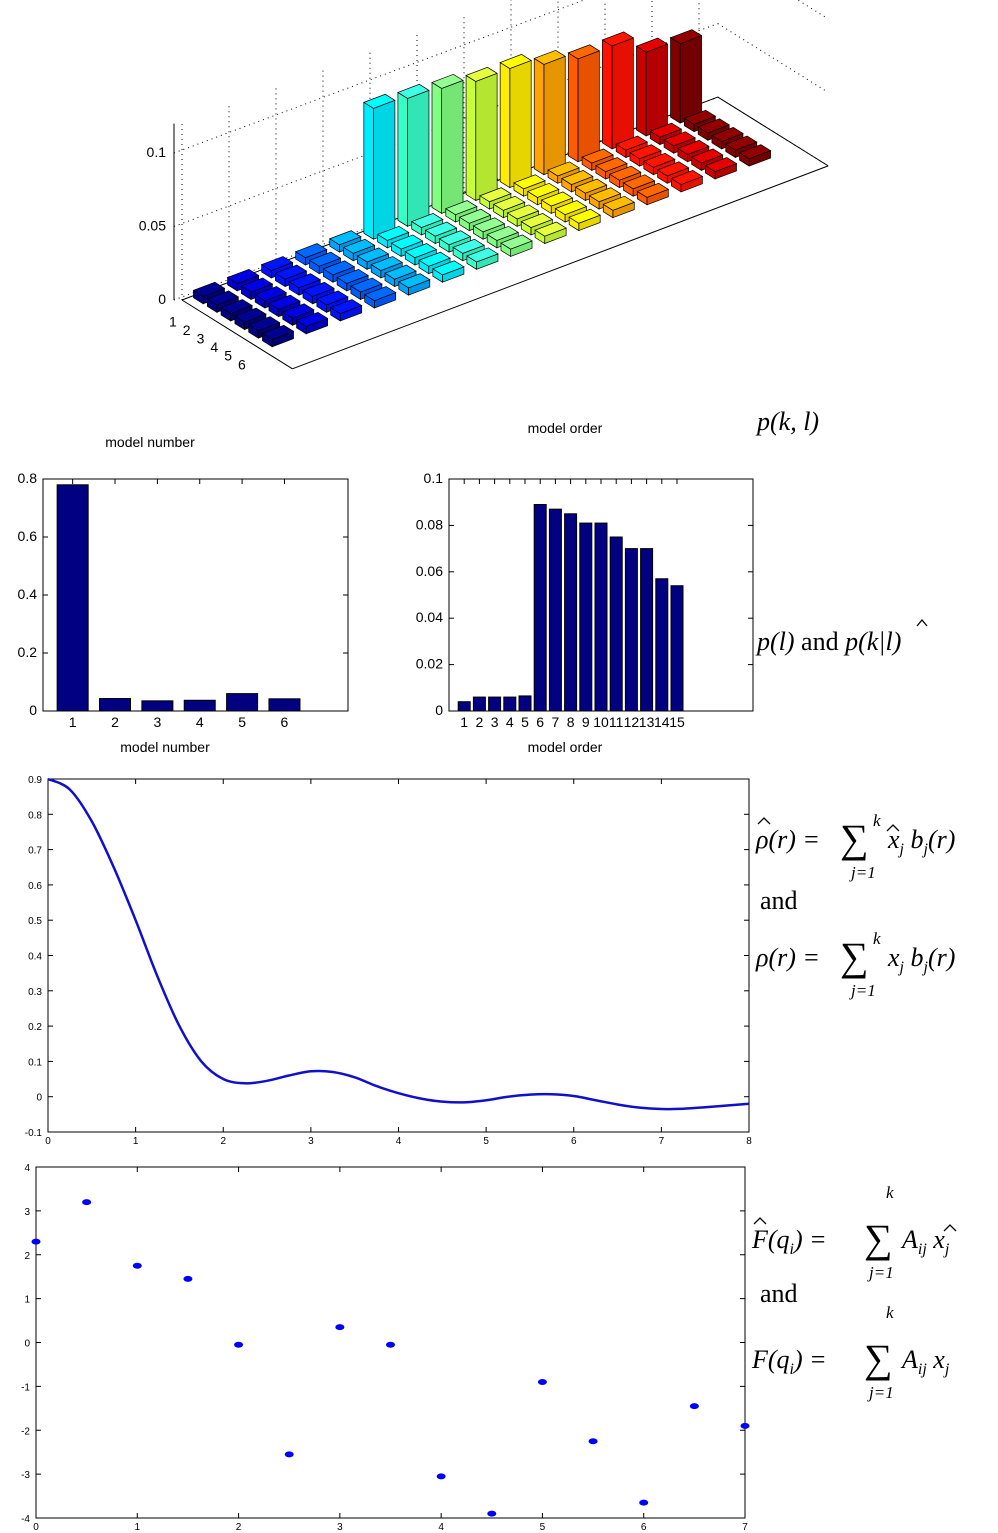  I want to click on bar3d-bars, so click(482, 188).